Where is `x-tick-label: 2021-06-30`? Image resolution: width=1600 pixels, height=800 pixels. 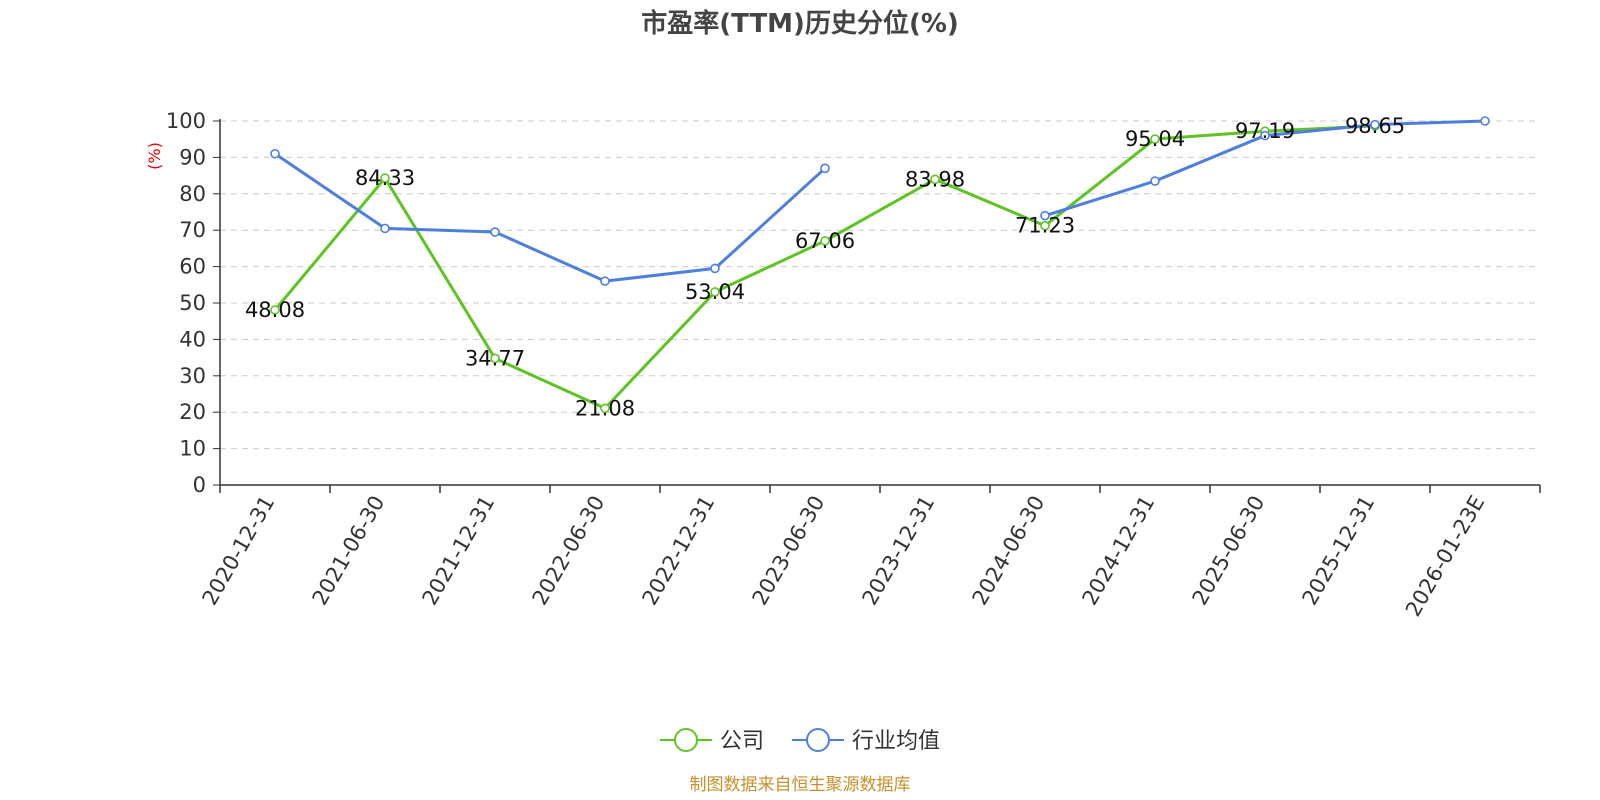
x-tick-label: 2021-06-30 is located at coordinates (349, 551).